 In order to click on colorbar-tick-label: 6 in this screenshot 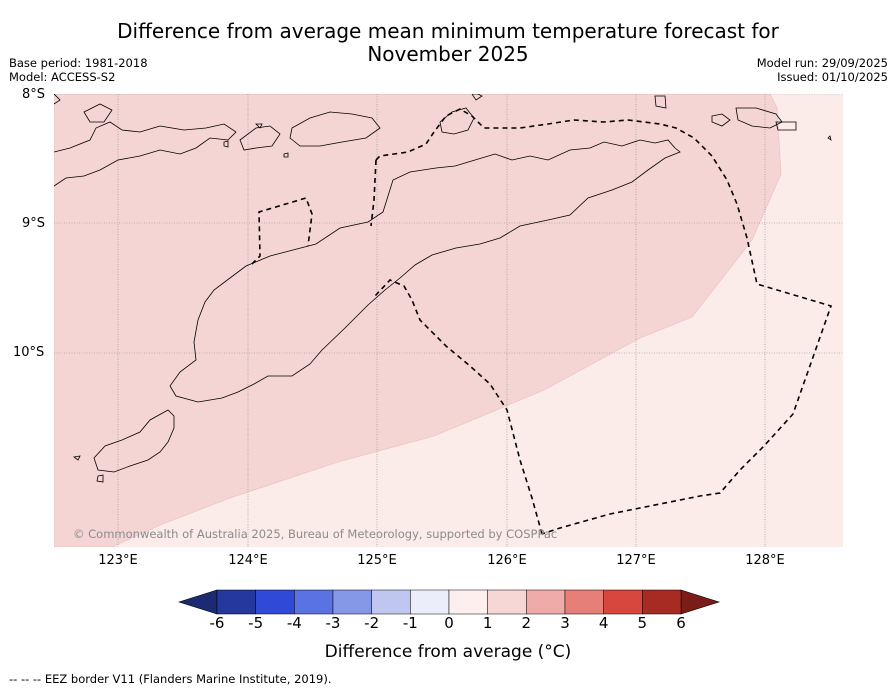, I will do `click(681, 623)`.